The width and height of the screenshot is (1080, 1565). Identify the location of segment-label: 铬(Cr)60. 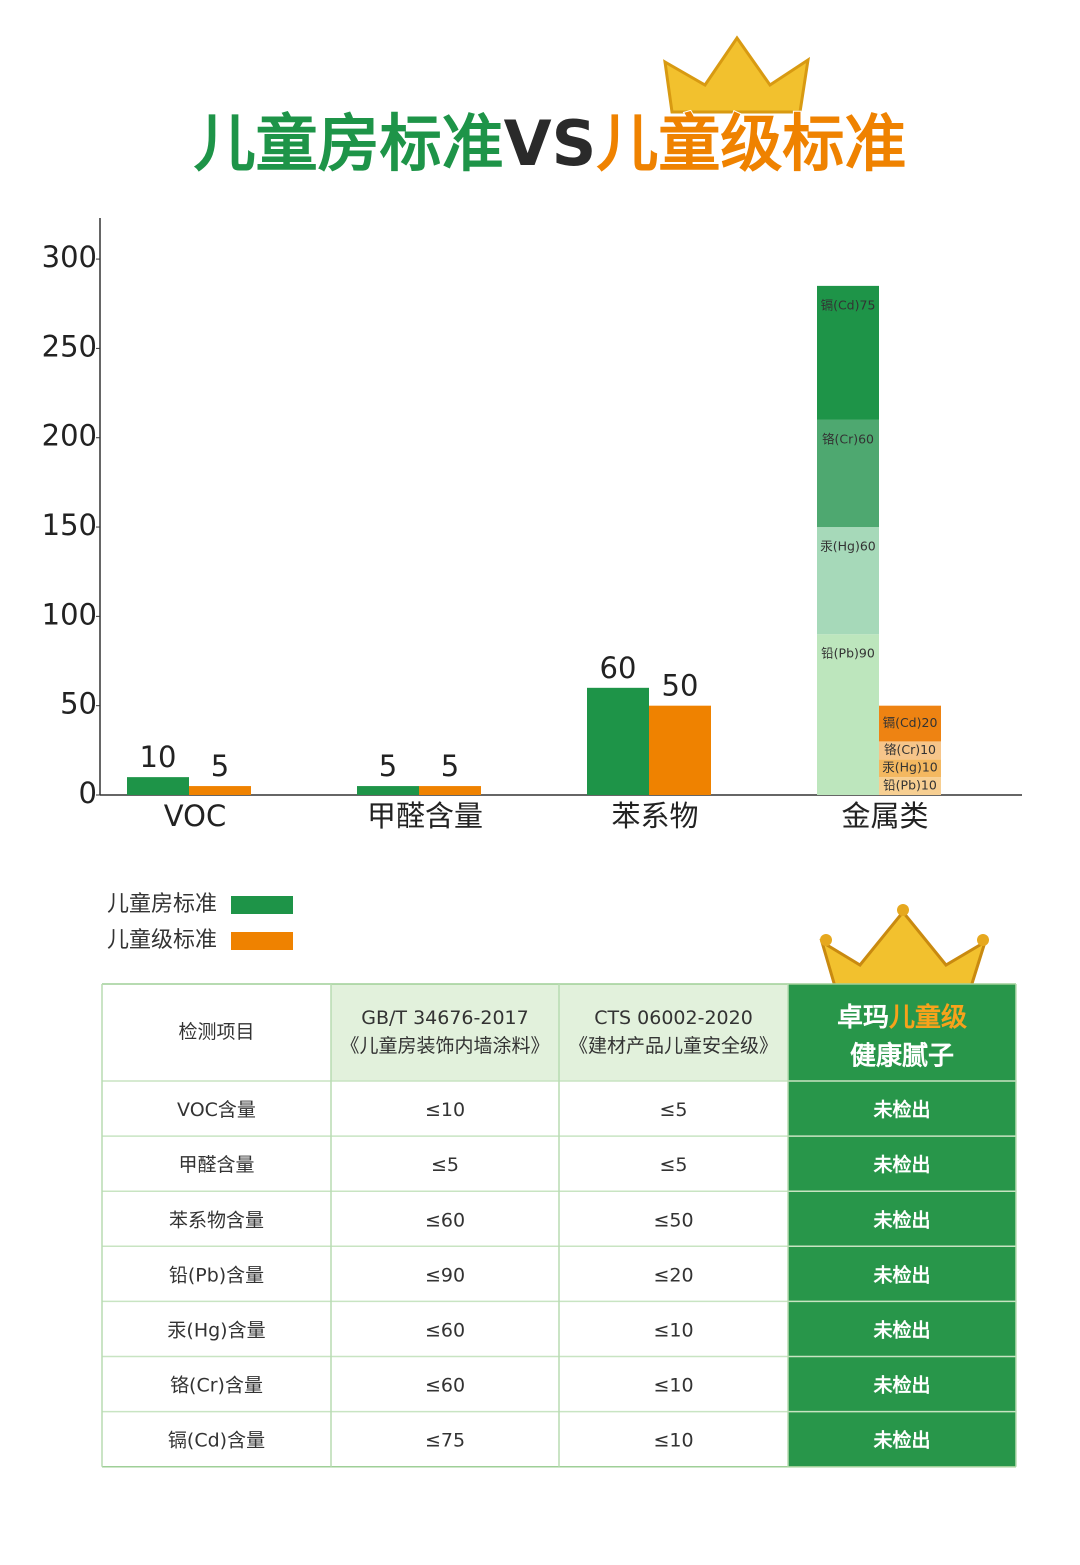
(848, 438).